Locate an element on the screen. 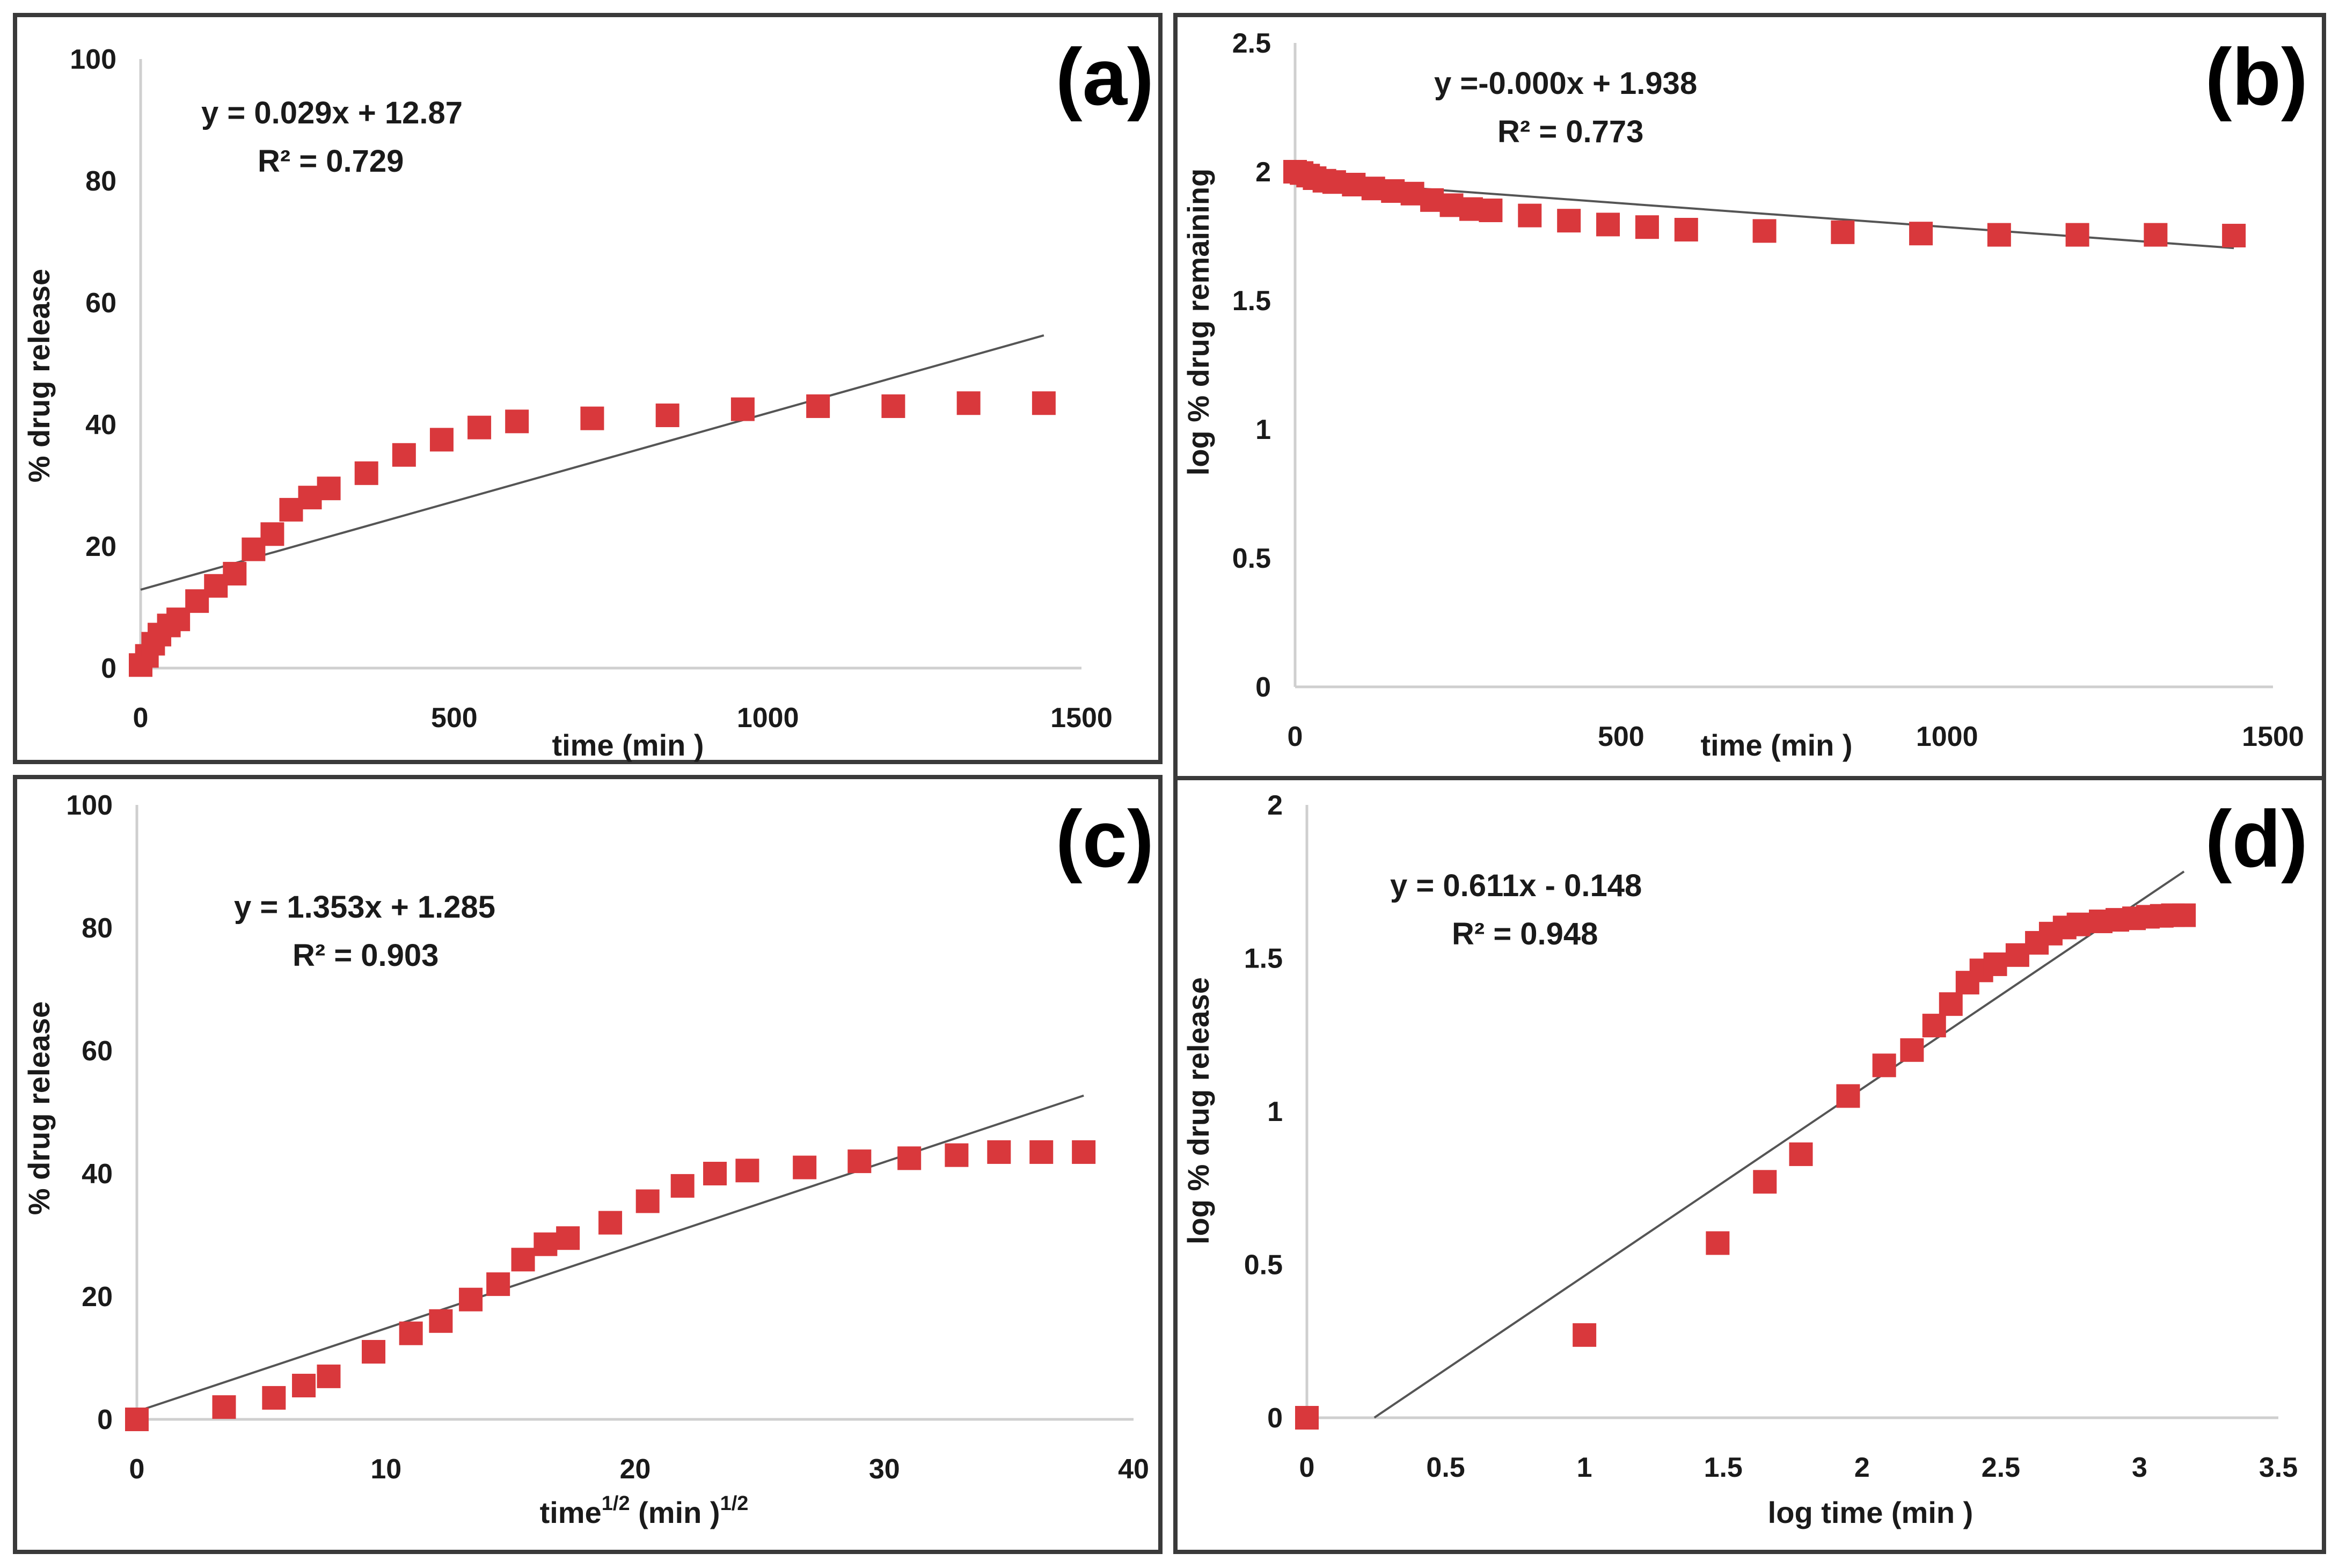 The height and width of the screenshot is (1568, 2339). trend-equation: y = 0.029x + 12.87 is located at coordinates (332, 113).